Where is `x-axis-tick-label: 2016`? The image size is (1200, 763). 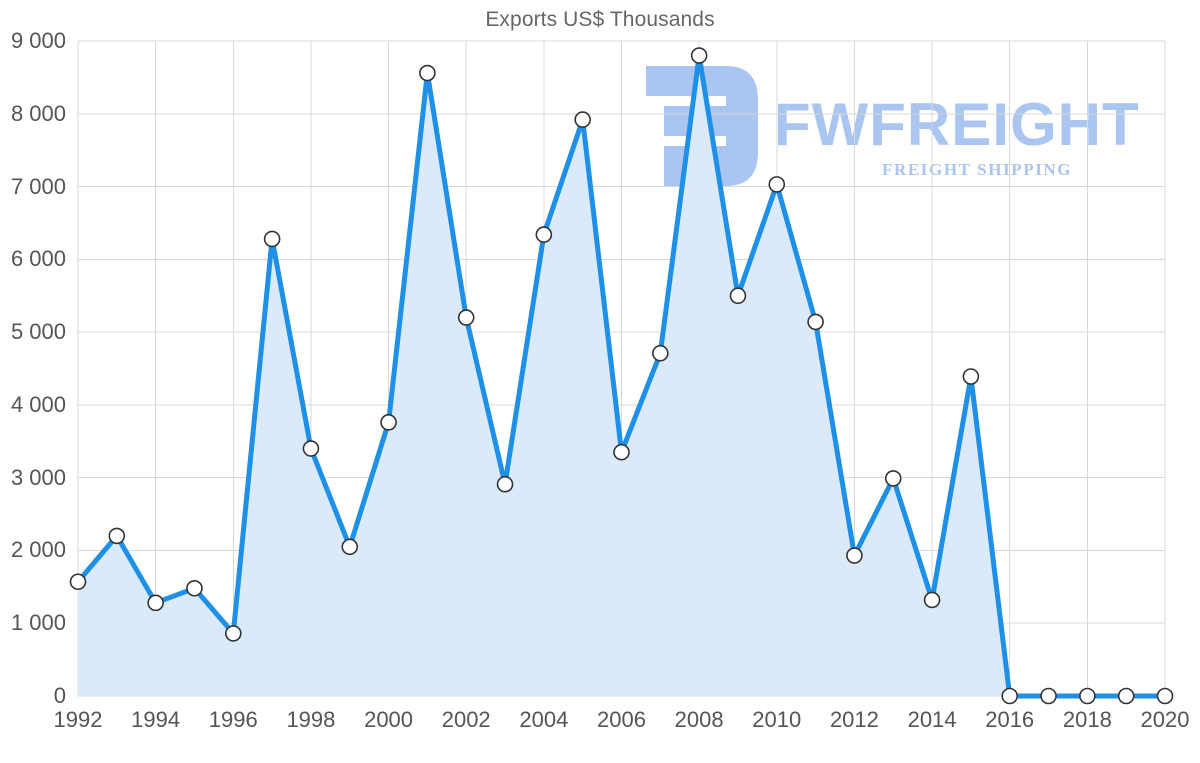
x-axis-tick-label: 2016 is located at coordinates (1010, 719).